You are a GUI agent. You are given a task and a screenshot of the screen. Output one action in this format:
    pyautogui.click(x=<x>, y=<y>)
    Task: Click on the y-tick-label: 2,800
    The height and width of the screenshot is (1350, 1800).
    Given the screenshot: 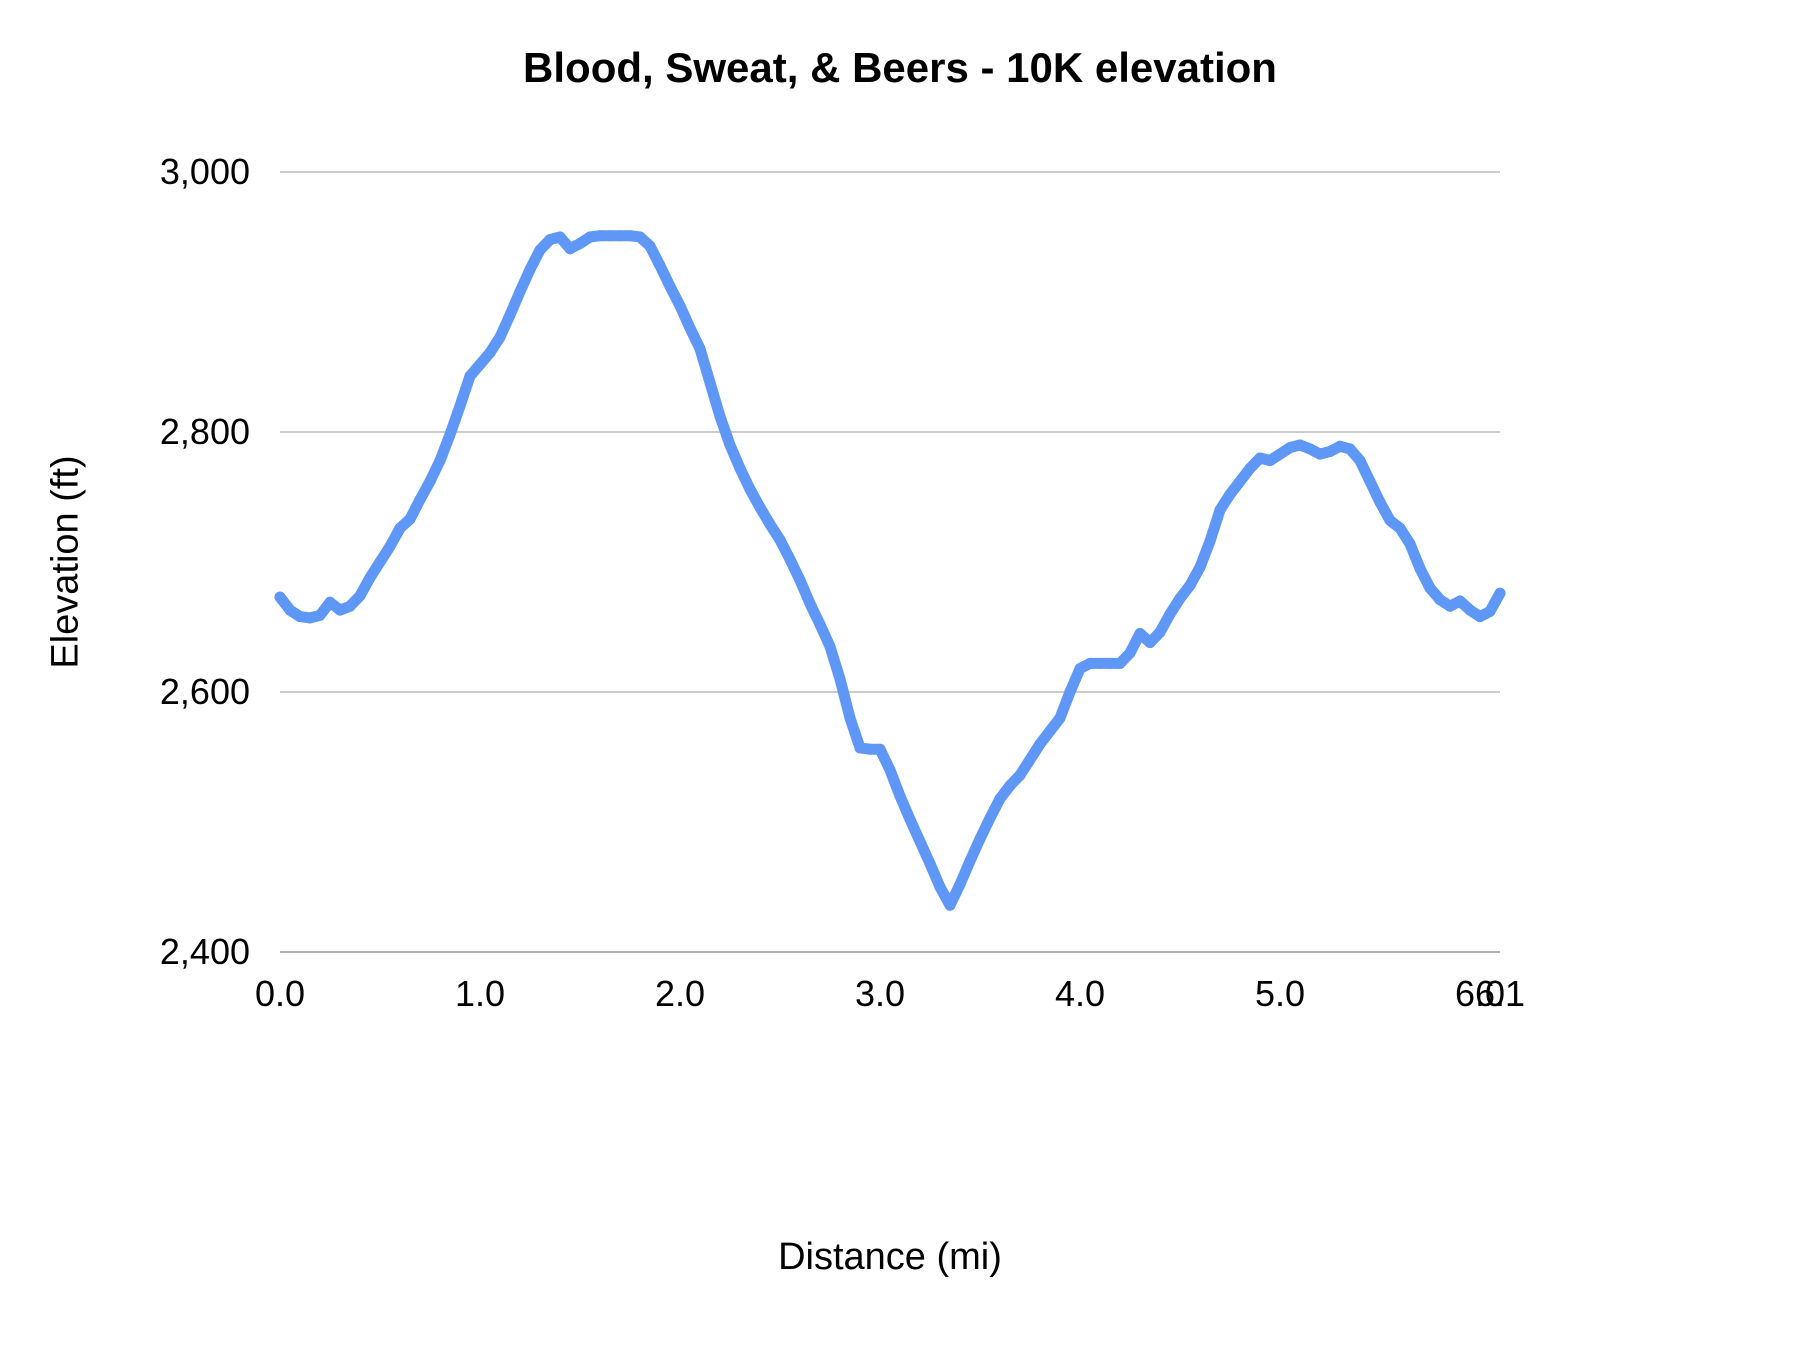 What is the action you would take?
    pyautogui.click(x=205, y=431)
    